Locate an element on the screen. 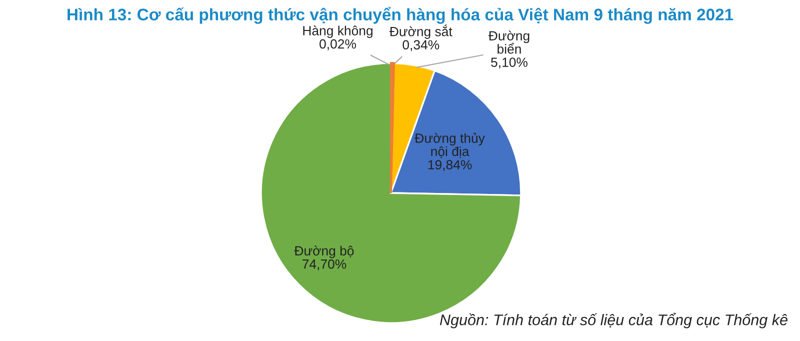  data-label: 5,10% is located at coordinates (509, 63).